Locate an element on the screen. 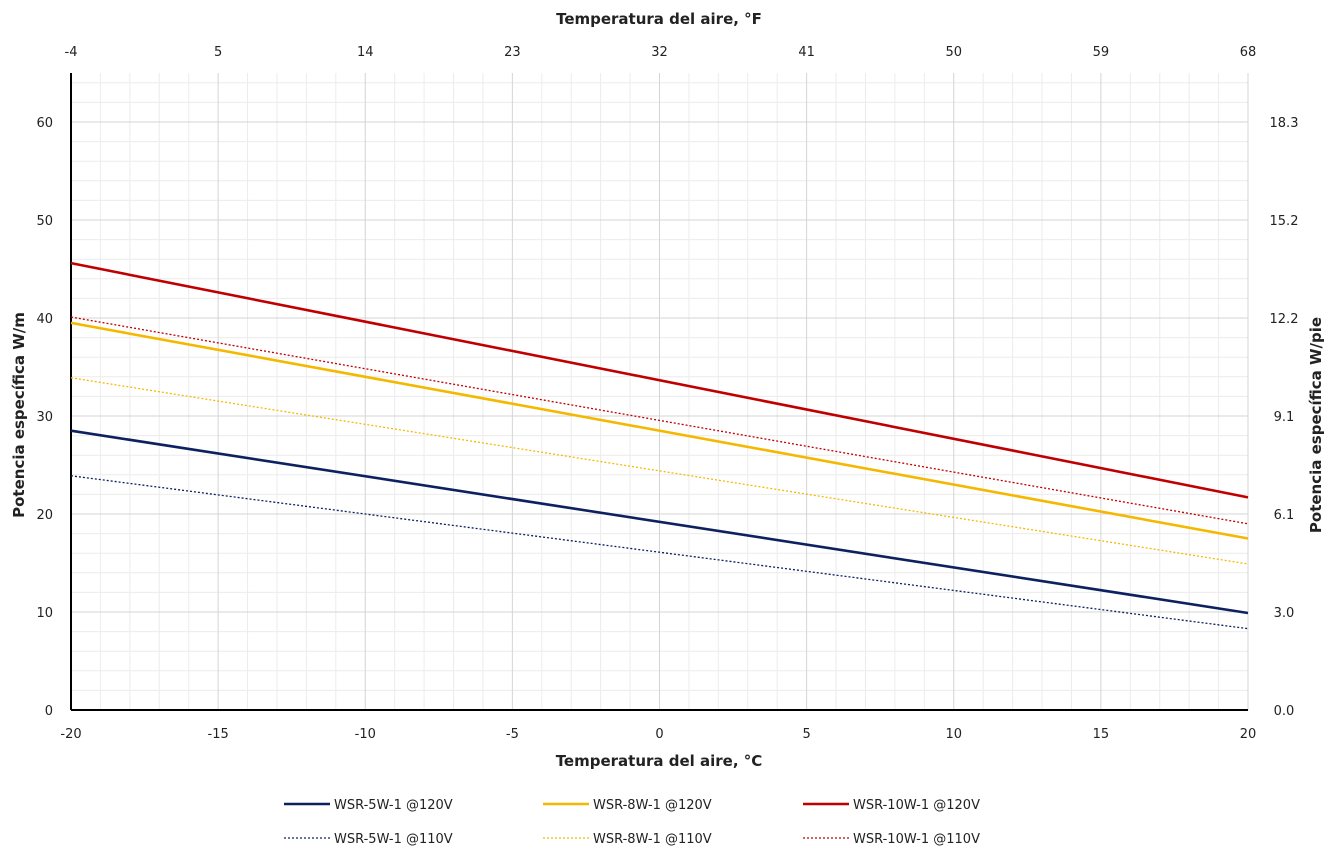  y-tick-label: 20 is located at coordinates (44, 515).